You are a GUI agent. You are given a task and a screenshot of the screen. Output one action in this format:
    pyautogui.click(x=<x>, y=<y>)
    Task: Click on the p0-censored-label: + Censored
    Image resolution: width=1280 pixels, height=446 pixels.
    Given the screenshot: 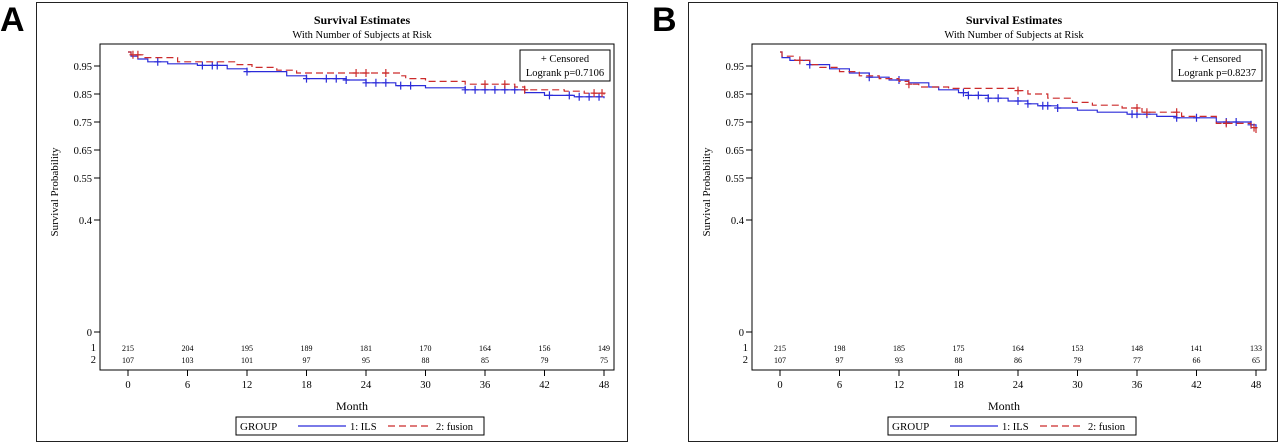 What is the action you would take?
    pyautogui.click(x=565, y=59)
    